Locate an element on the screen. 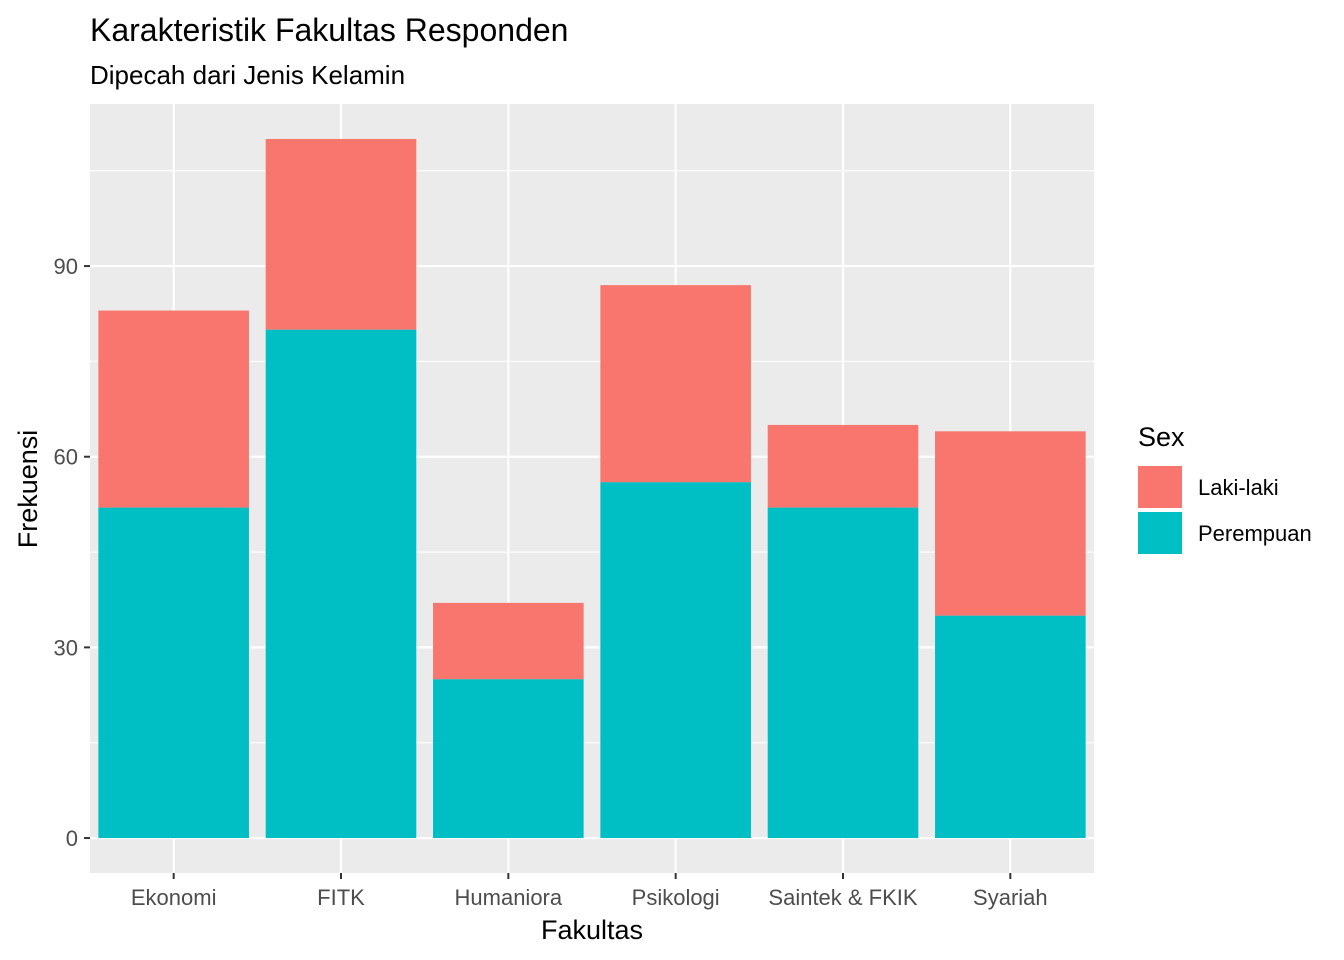 This screenshot has height=960, width=1344. legend-label: Laki-laki is located at coordinates (1238, 487).